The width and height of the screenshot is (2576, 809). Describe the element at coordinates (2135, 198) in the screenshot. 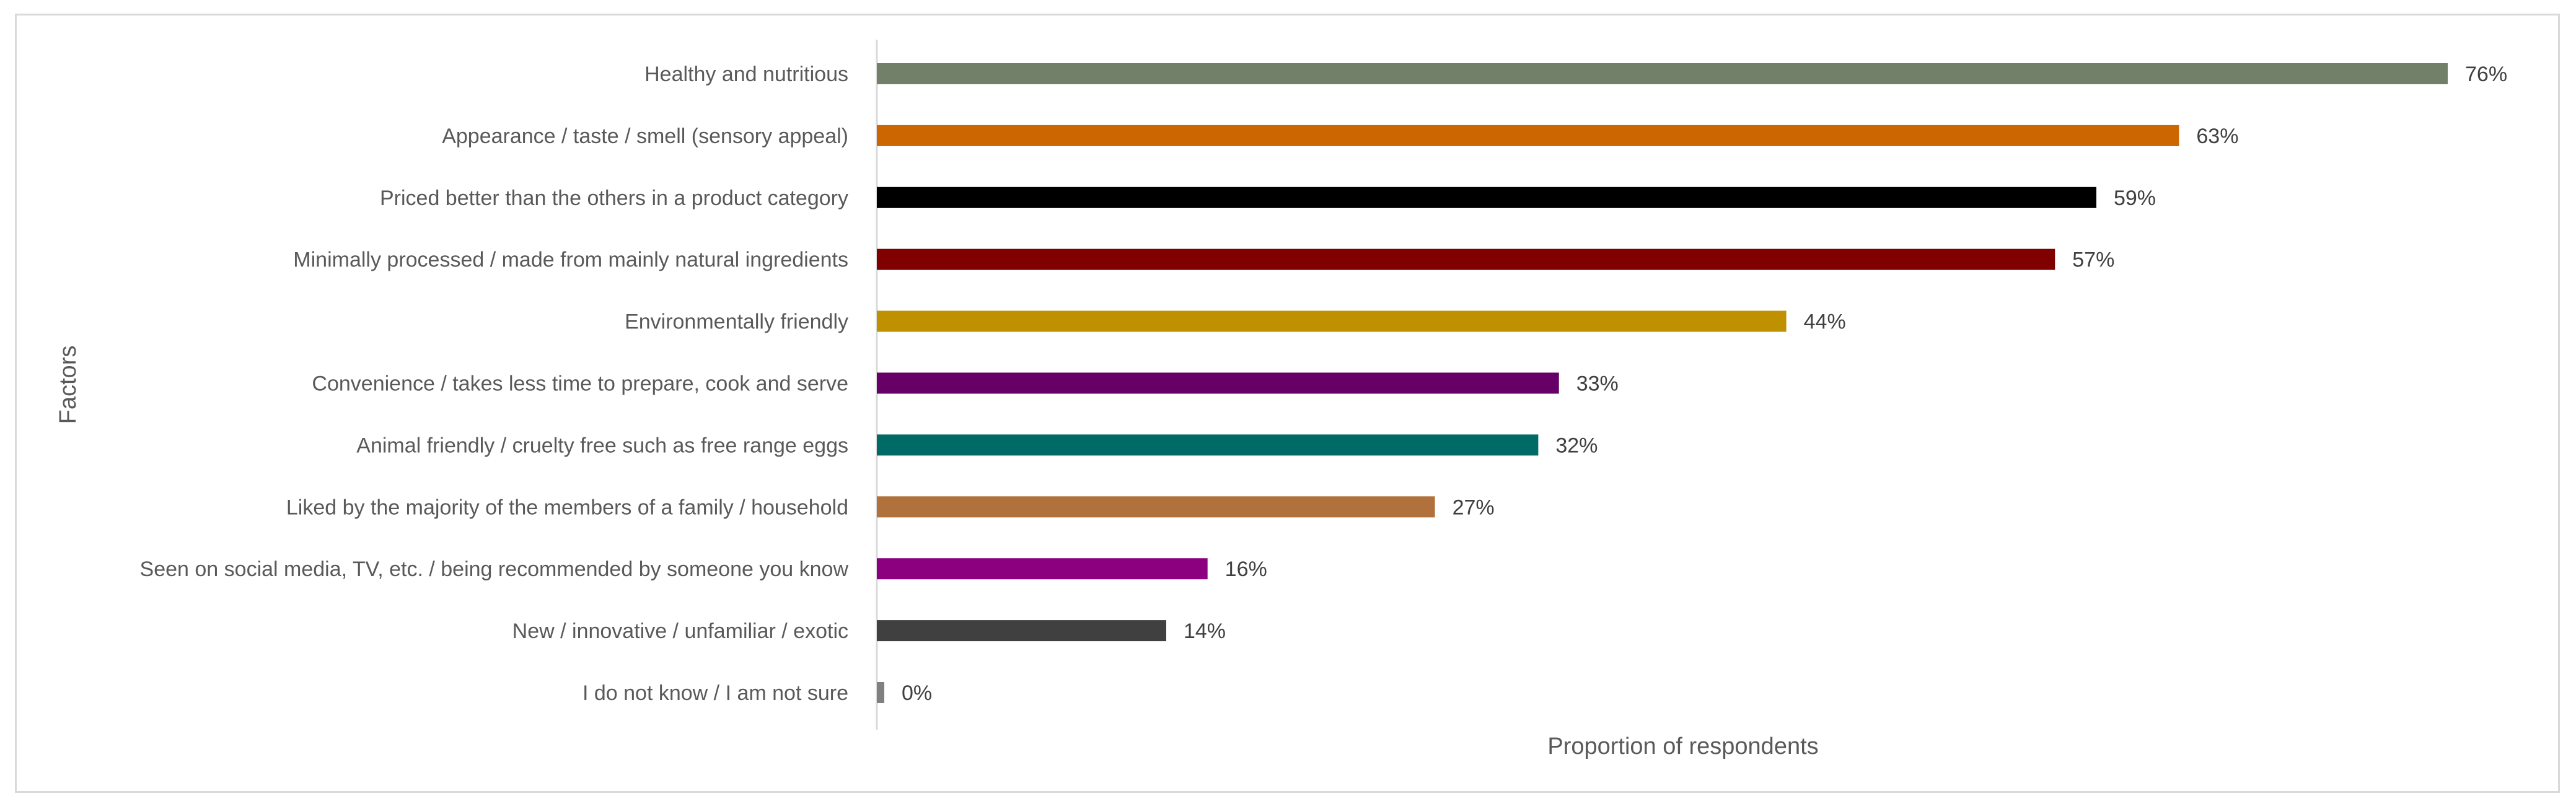

I see `value-label-2: 59%` at that location.